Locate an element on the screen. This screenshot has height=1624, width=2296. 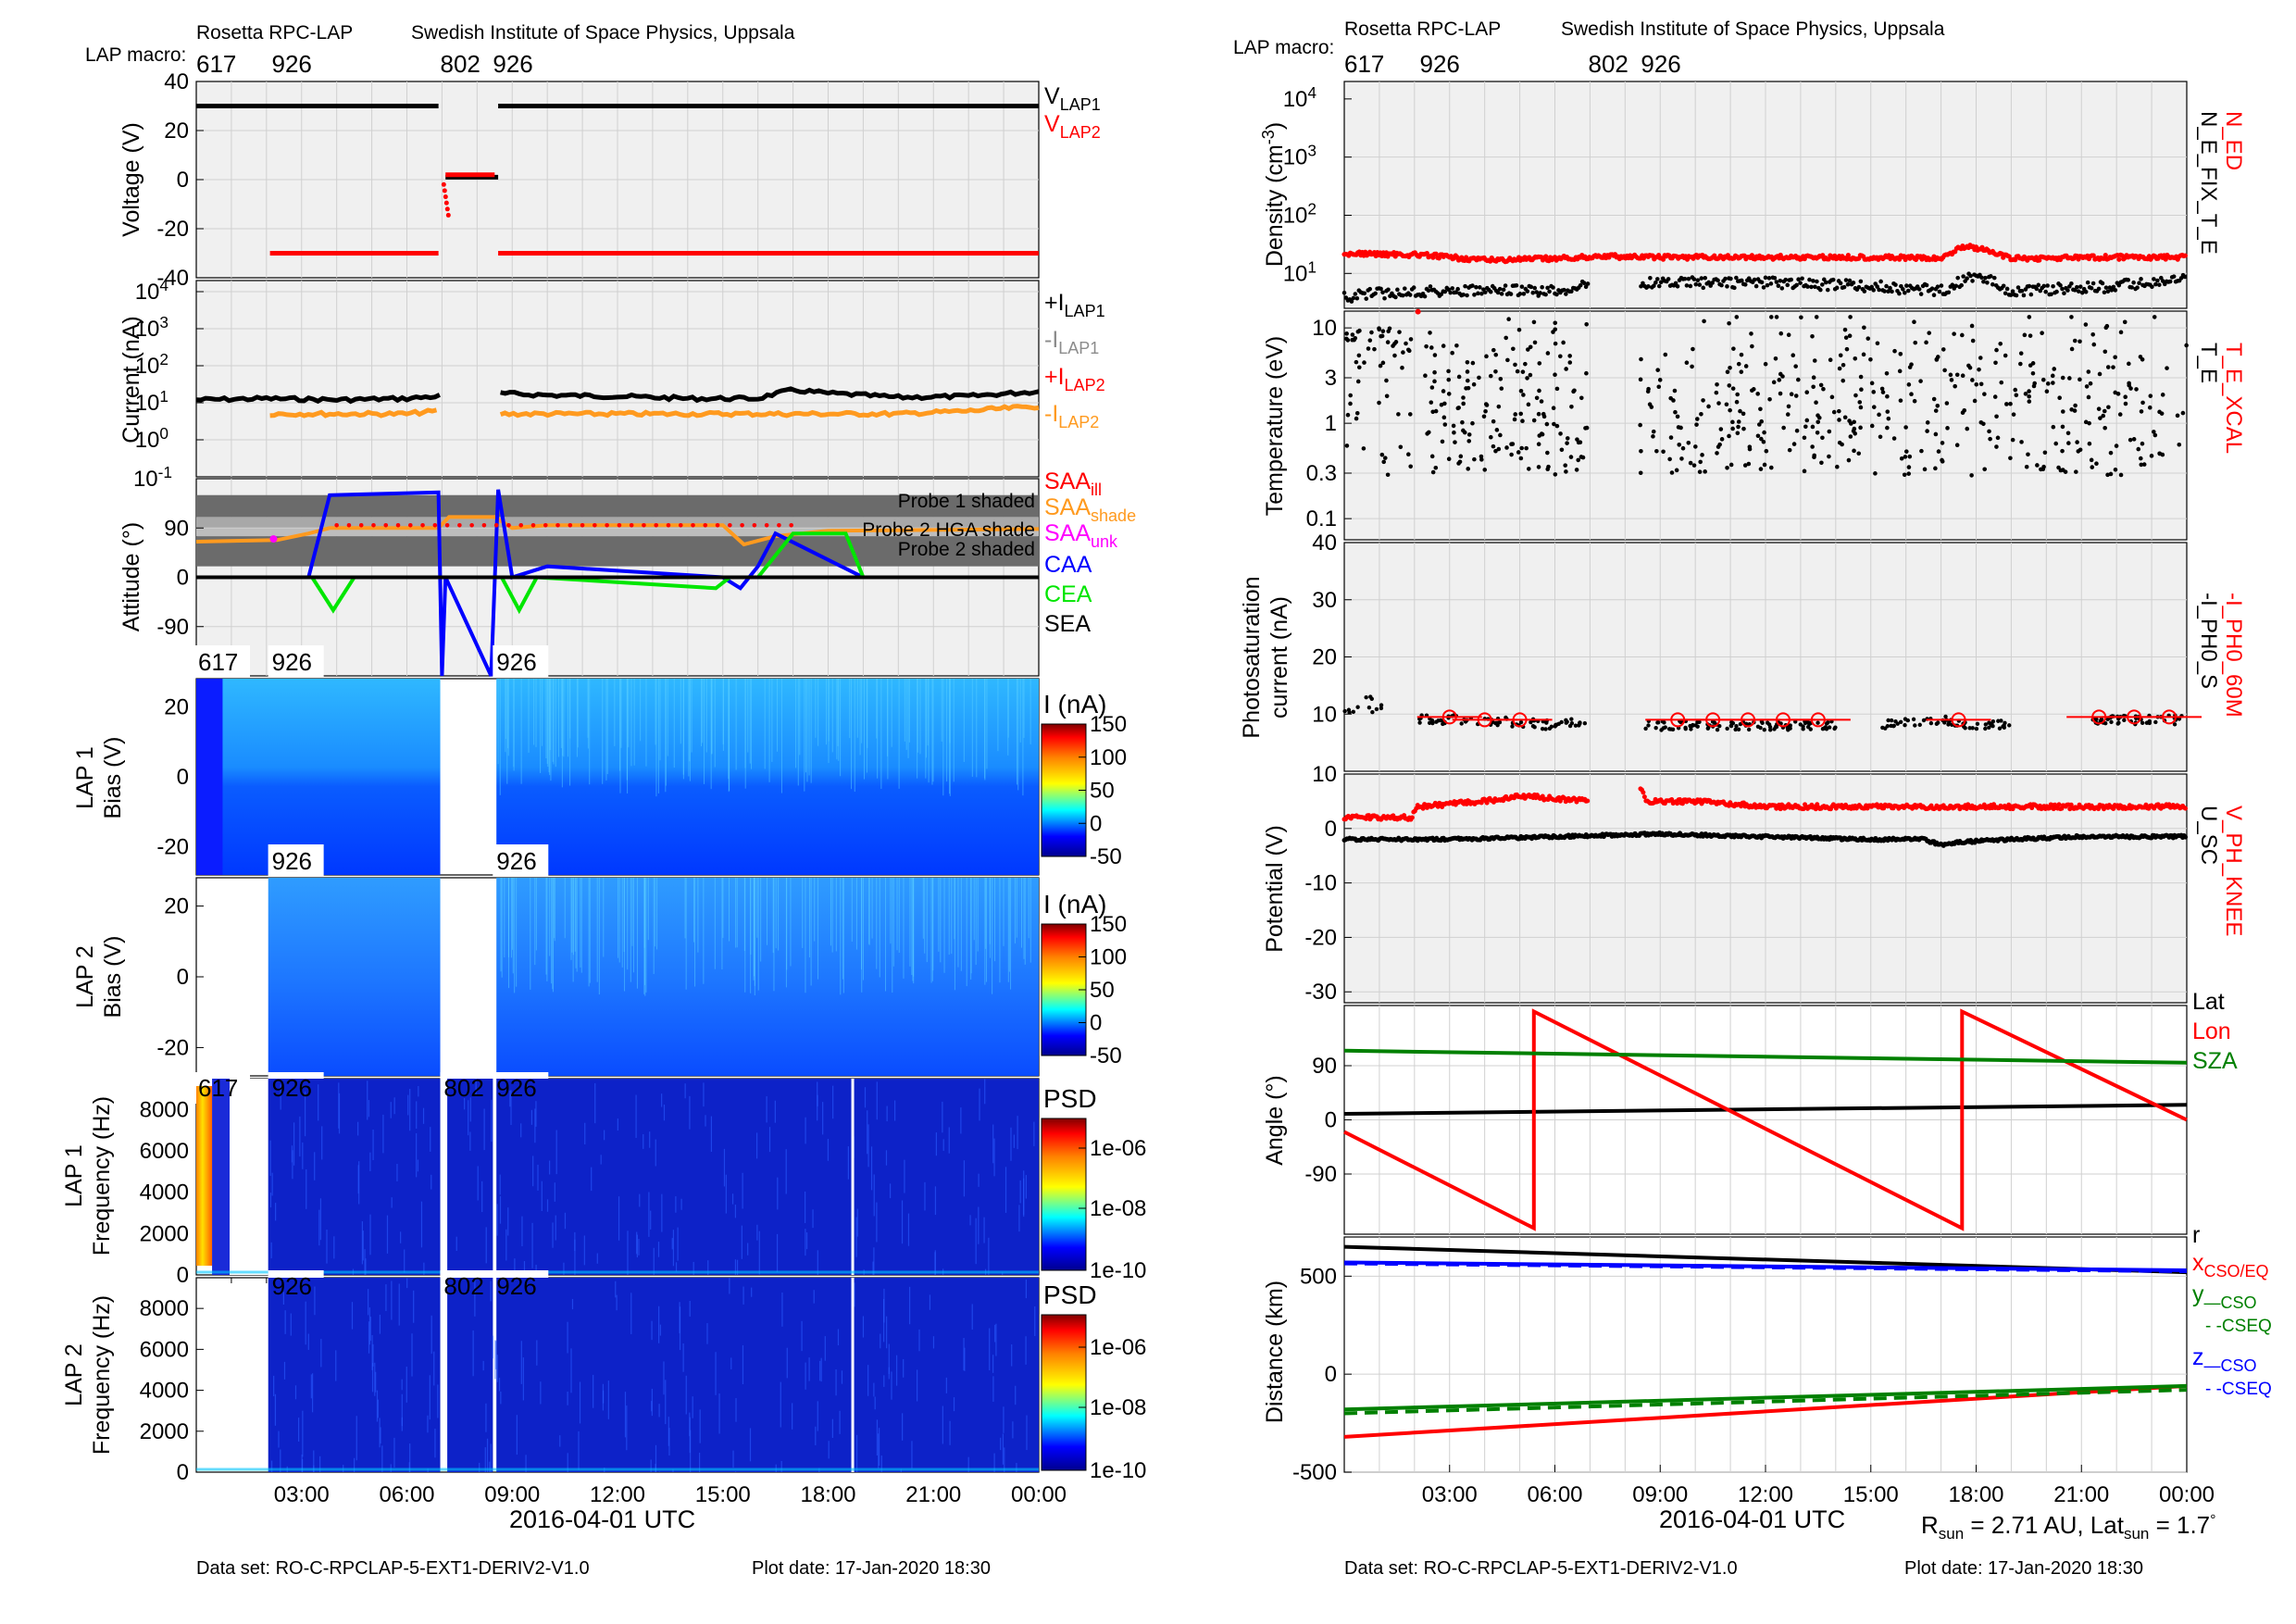
colorbar-tick-label: 0 is located at coordinates (1096, 823).